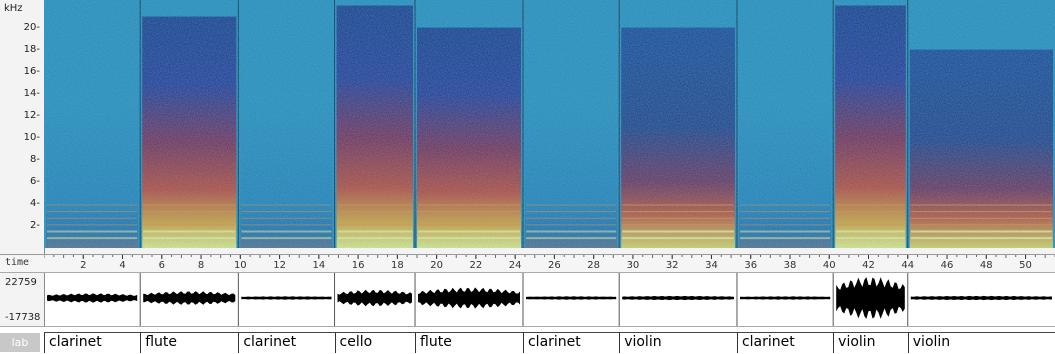 The image size is (1055, 354). Describe the element at coordinates (356, 342) in the screenshot. I see `label-segment-text: cello` at that location.